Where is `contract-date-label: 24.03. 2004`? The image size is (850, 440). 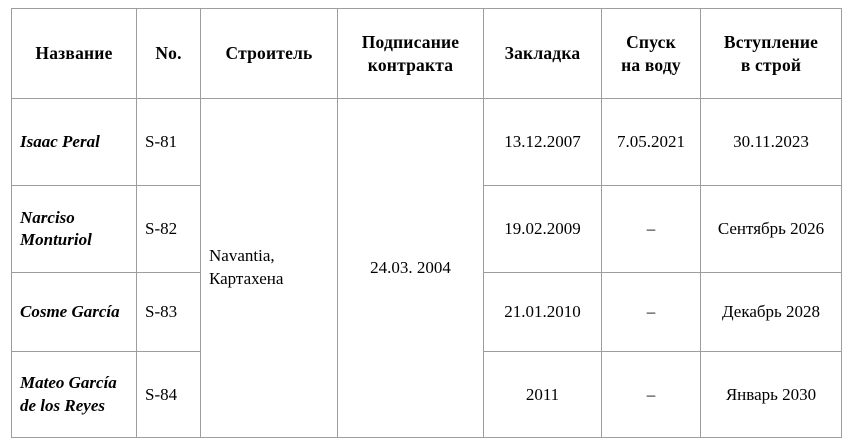 contract-date-label: 24.03. 2004 is located at coordinates (410, 267).